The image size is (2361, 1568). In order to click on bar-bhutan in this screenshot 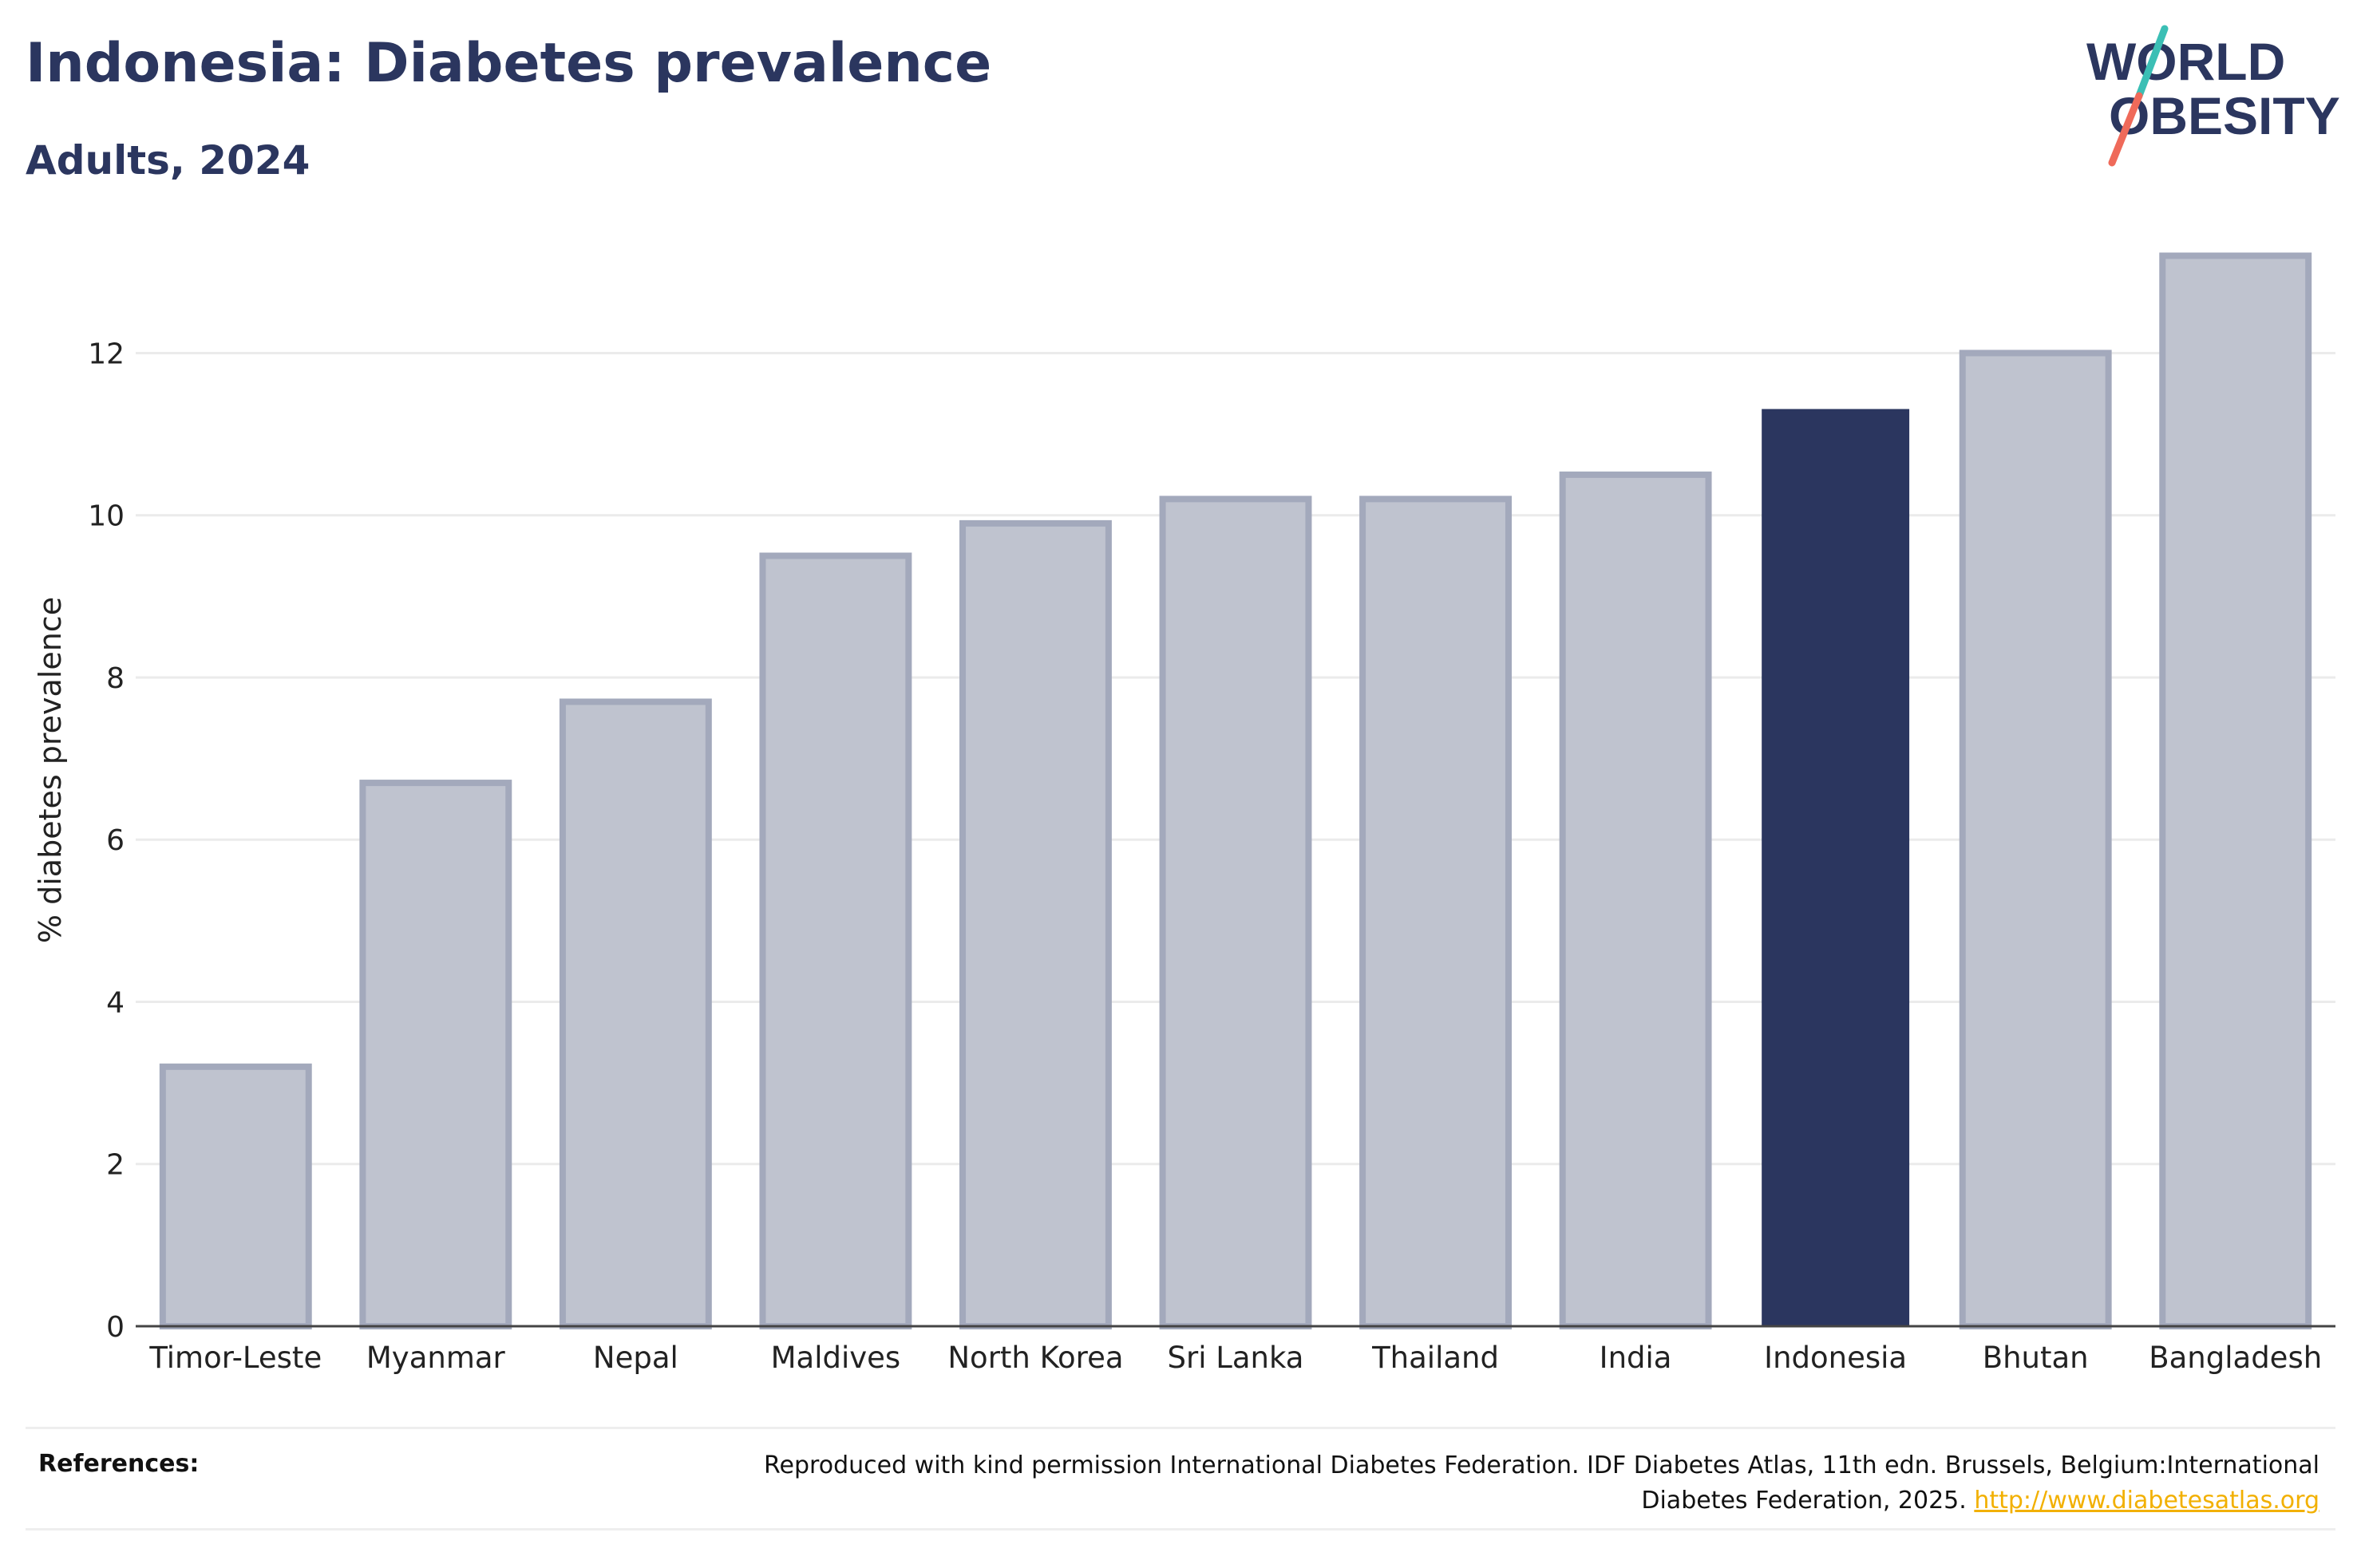, I will do `click(2035, 840)`.